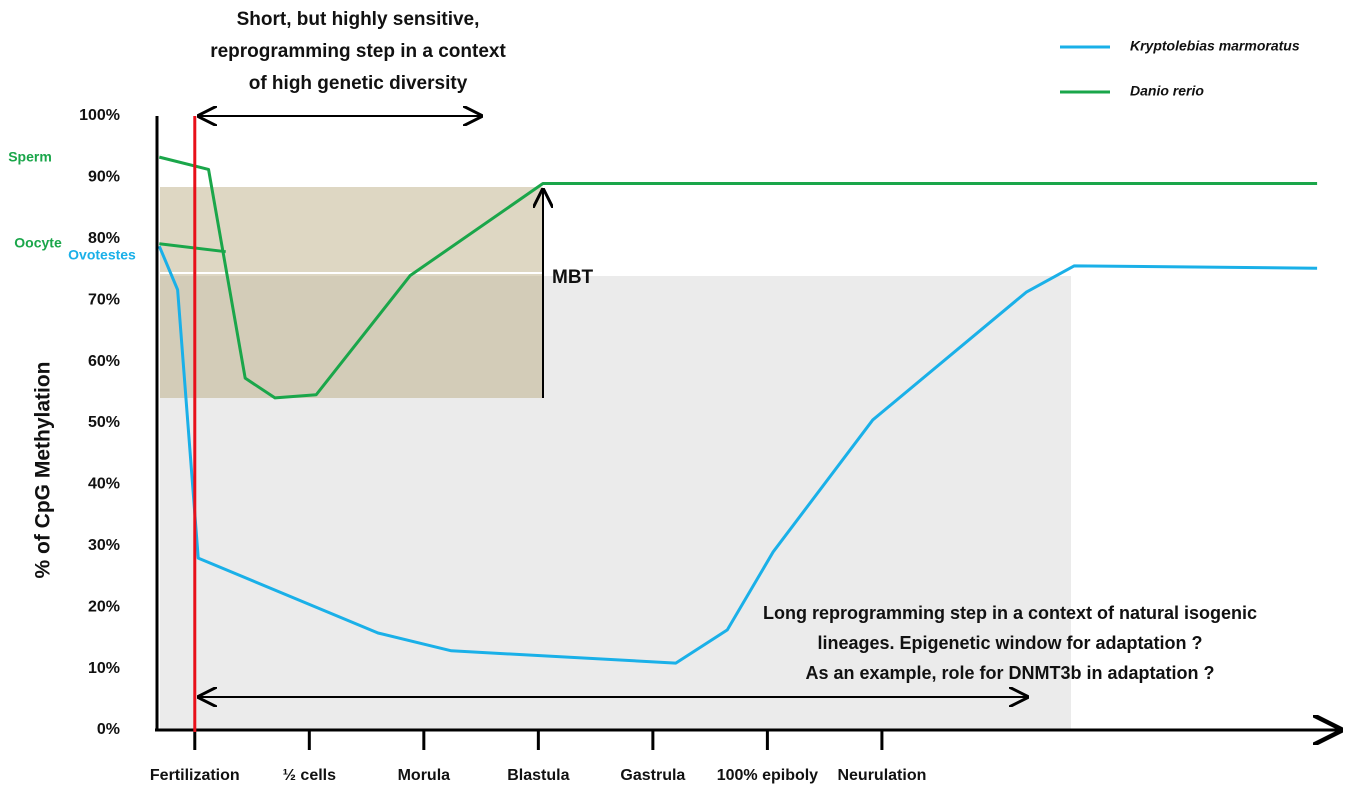 The image size is (1347, 790). Describe the element at coordinates (1215, 46) in the screenshot. I see `legend-label: Kryptolebias marmoratus` at that location.